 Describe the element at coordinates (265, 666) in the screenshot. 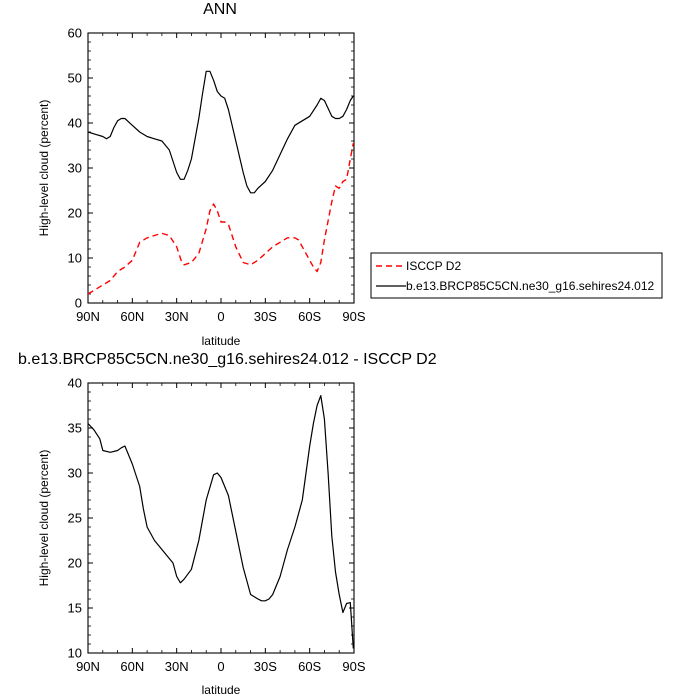

I see `bottom-x-tick-label: 30S` at that location.